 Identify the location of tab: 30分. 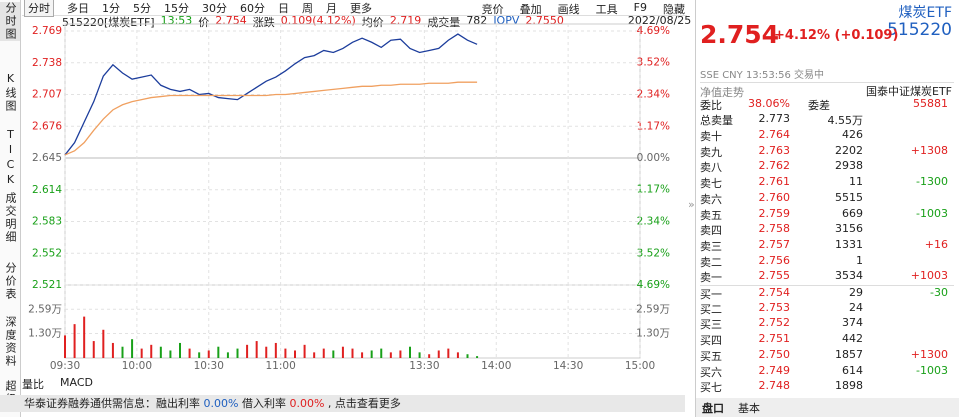
(214, 8).